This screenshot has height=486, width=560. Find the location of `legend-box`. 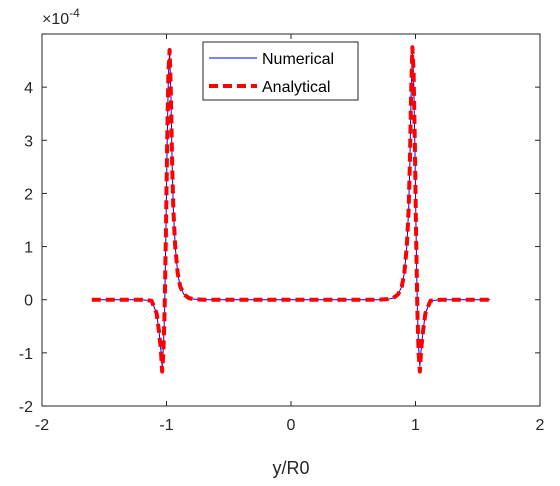

legend-box is located at coordinates (280, 71).